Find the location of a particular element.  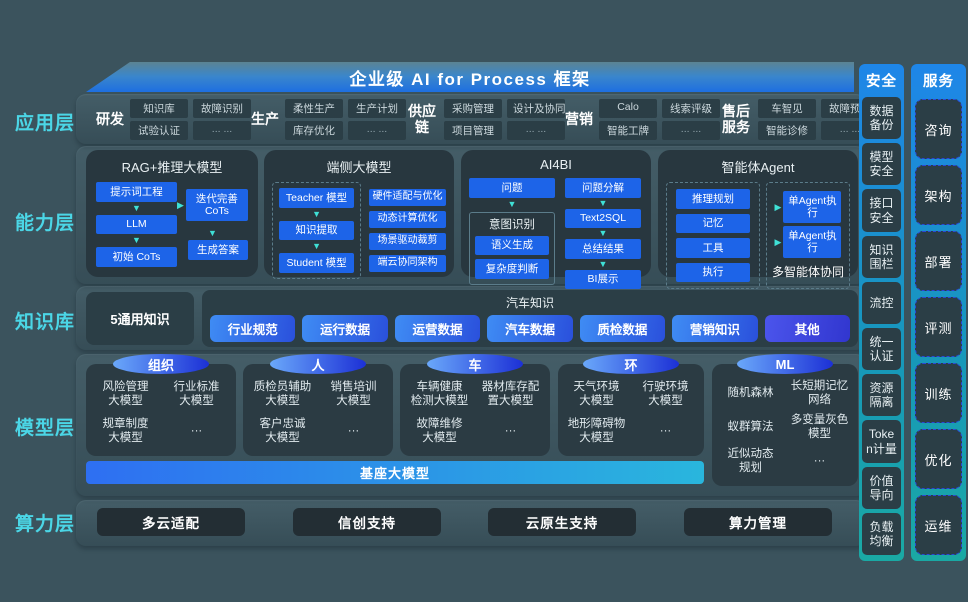

flow-node: 问题 is located at coordinates (512, 188).